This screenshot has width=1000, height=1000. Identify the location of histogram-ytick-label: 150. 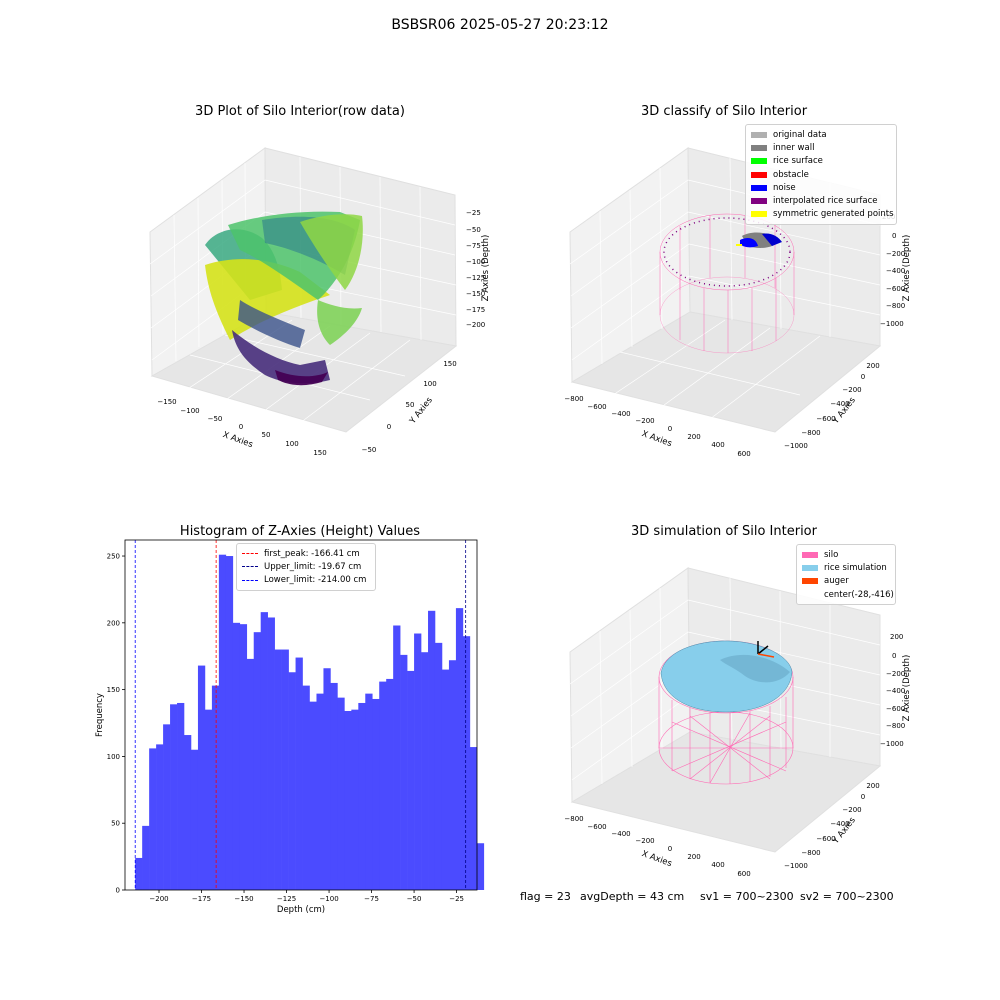
(113, 690).